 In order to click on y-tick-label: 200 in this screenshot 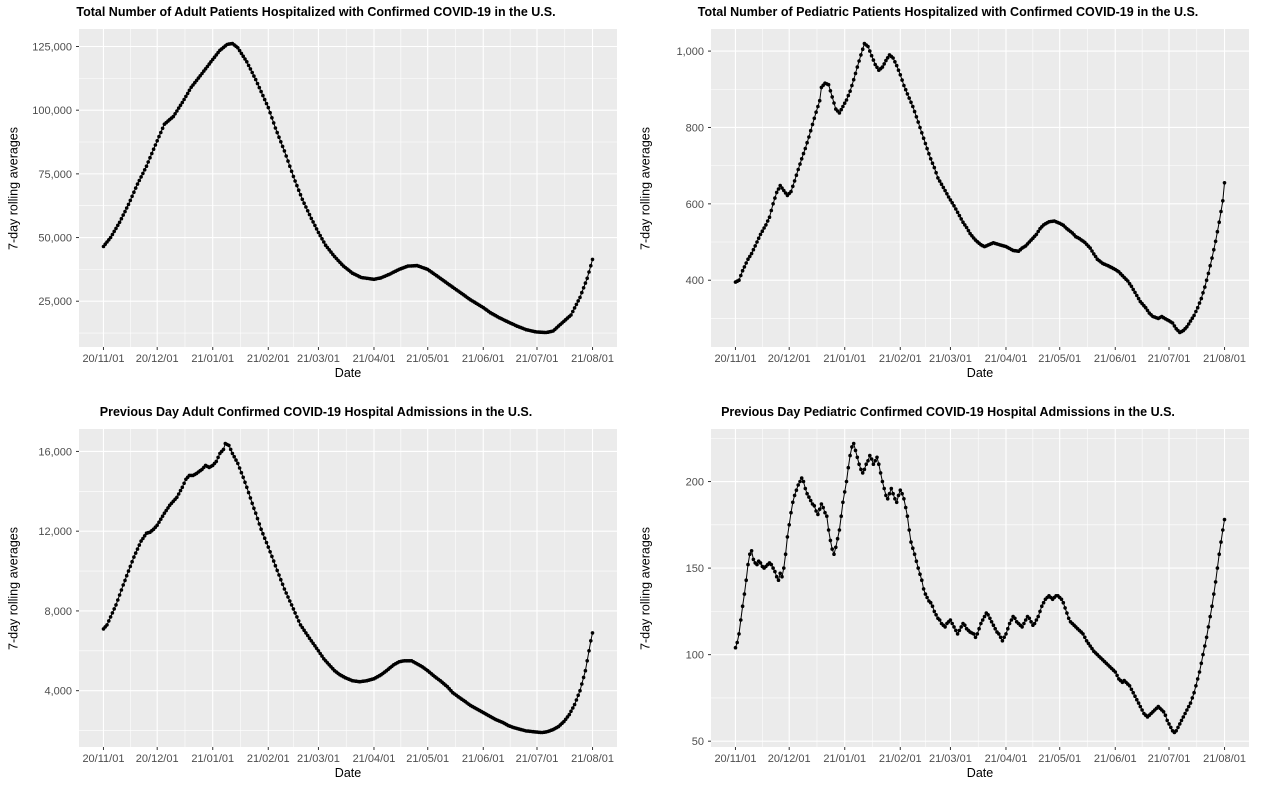, I will do `click(695, 483)`.